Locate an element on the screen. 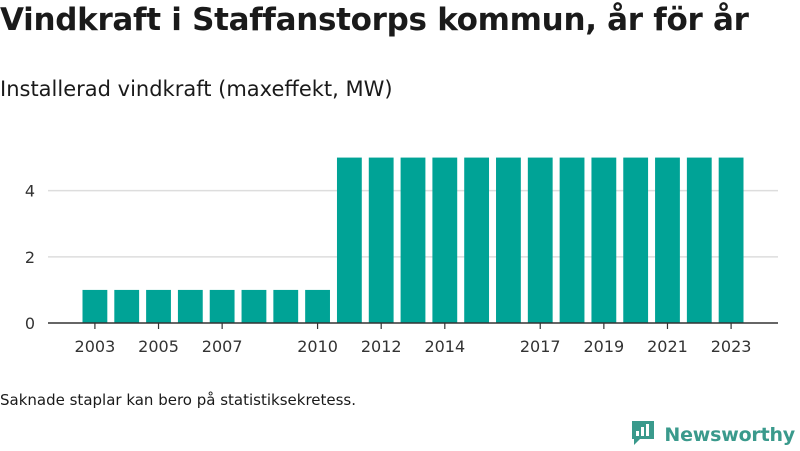 The image size is (800, 451). newsworthy-logo-icon is located at coordinates (643, 435).